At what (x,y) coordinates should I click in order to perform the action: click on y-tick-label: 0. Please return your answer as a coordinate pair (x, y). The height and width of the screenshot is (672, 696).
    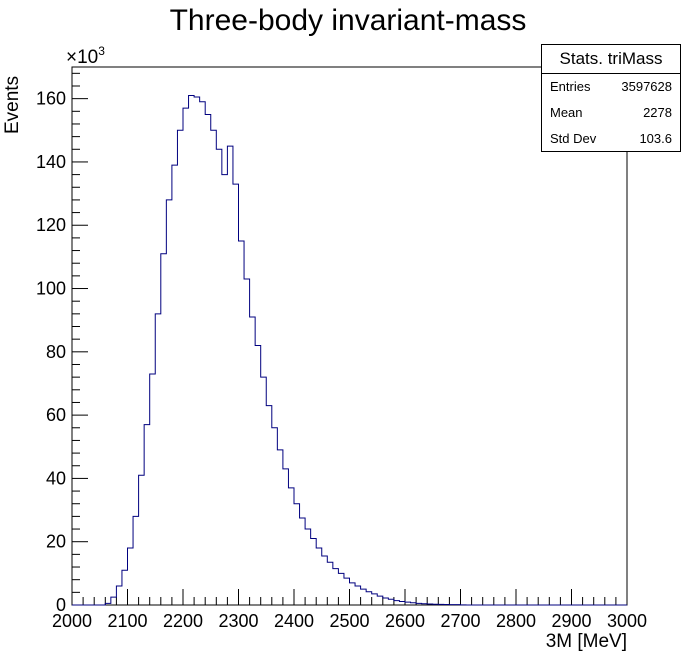
    Looking at the image, I should click on (61, 605).